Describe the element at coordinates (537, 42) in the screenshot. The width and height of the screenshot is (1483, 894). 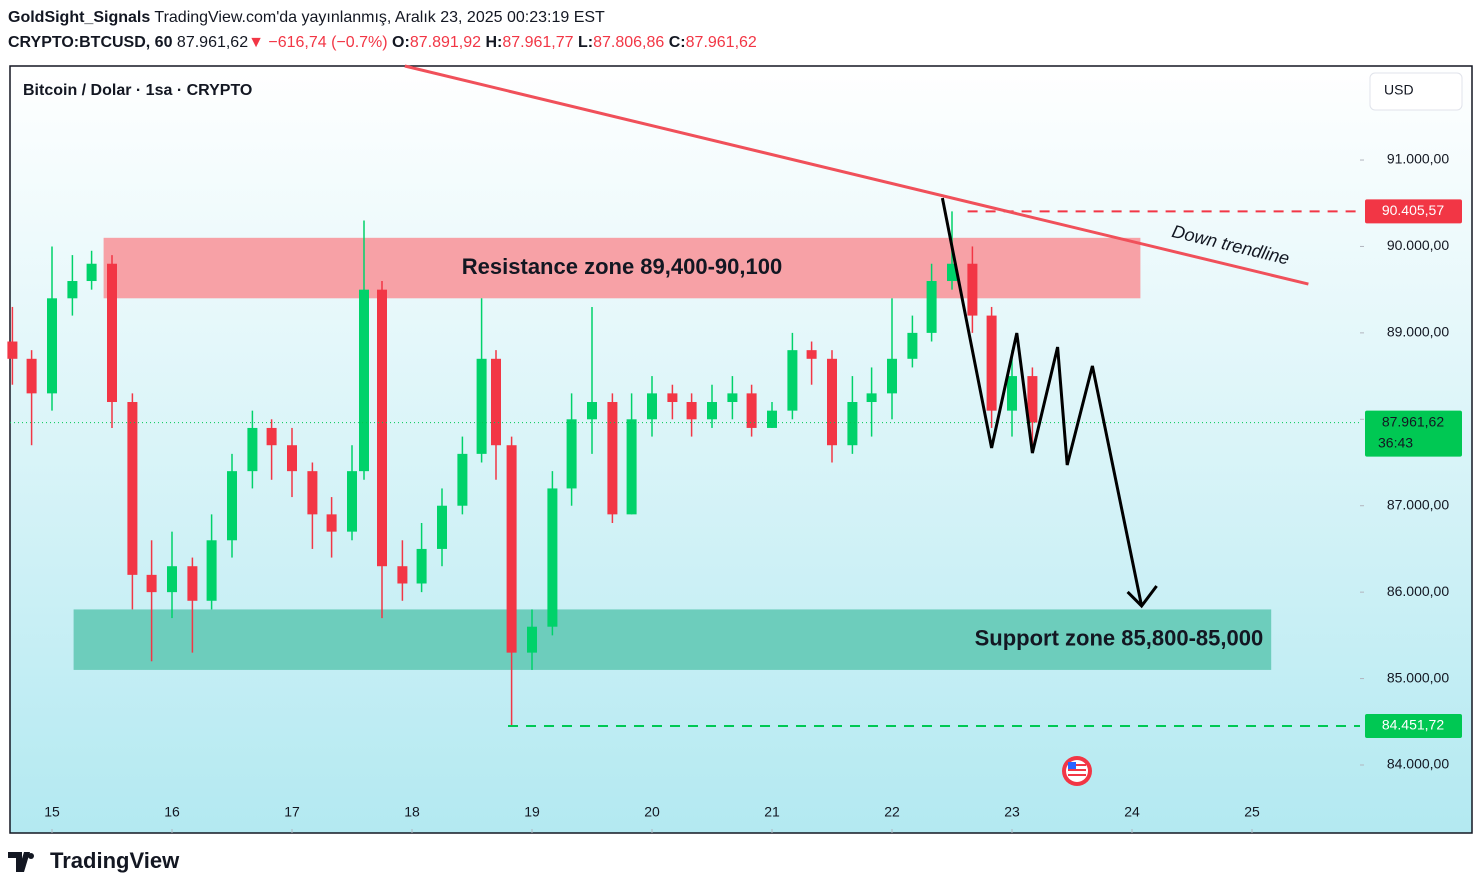
I see `h-value: 87.961,77` at that location.